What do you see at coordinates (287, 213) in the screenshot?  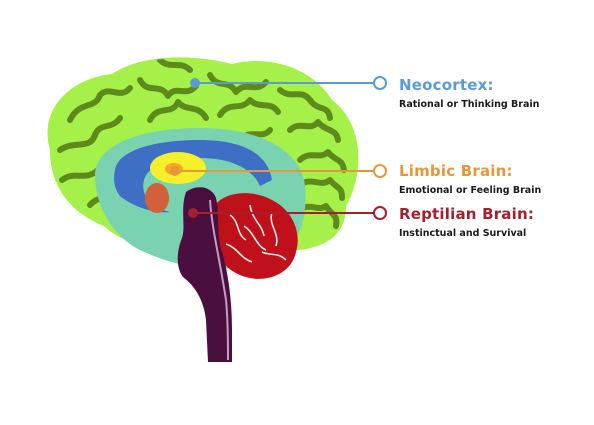 I see `reptilian-connector` at bounding box center [287, 213].